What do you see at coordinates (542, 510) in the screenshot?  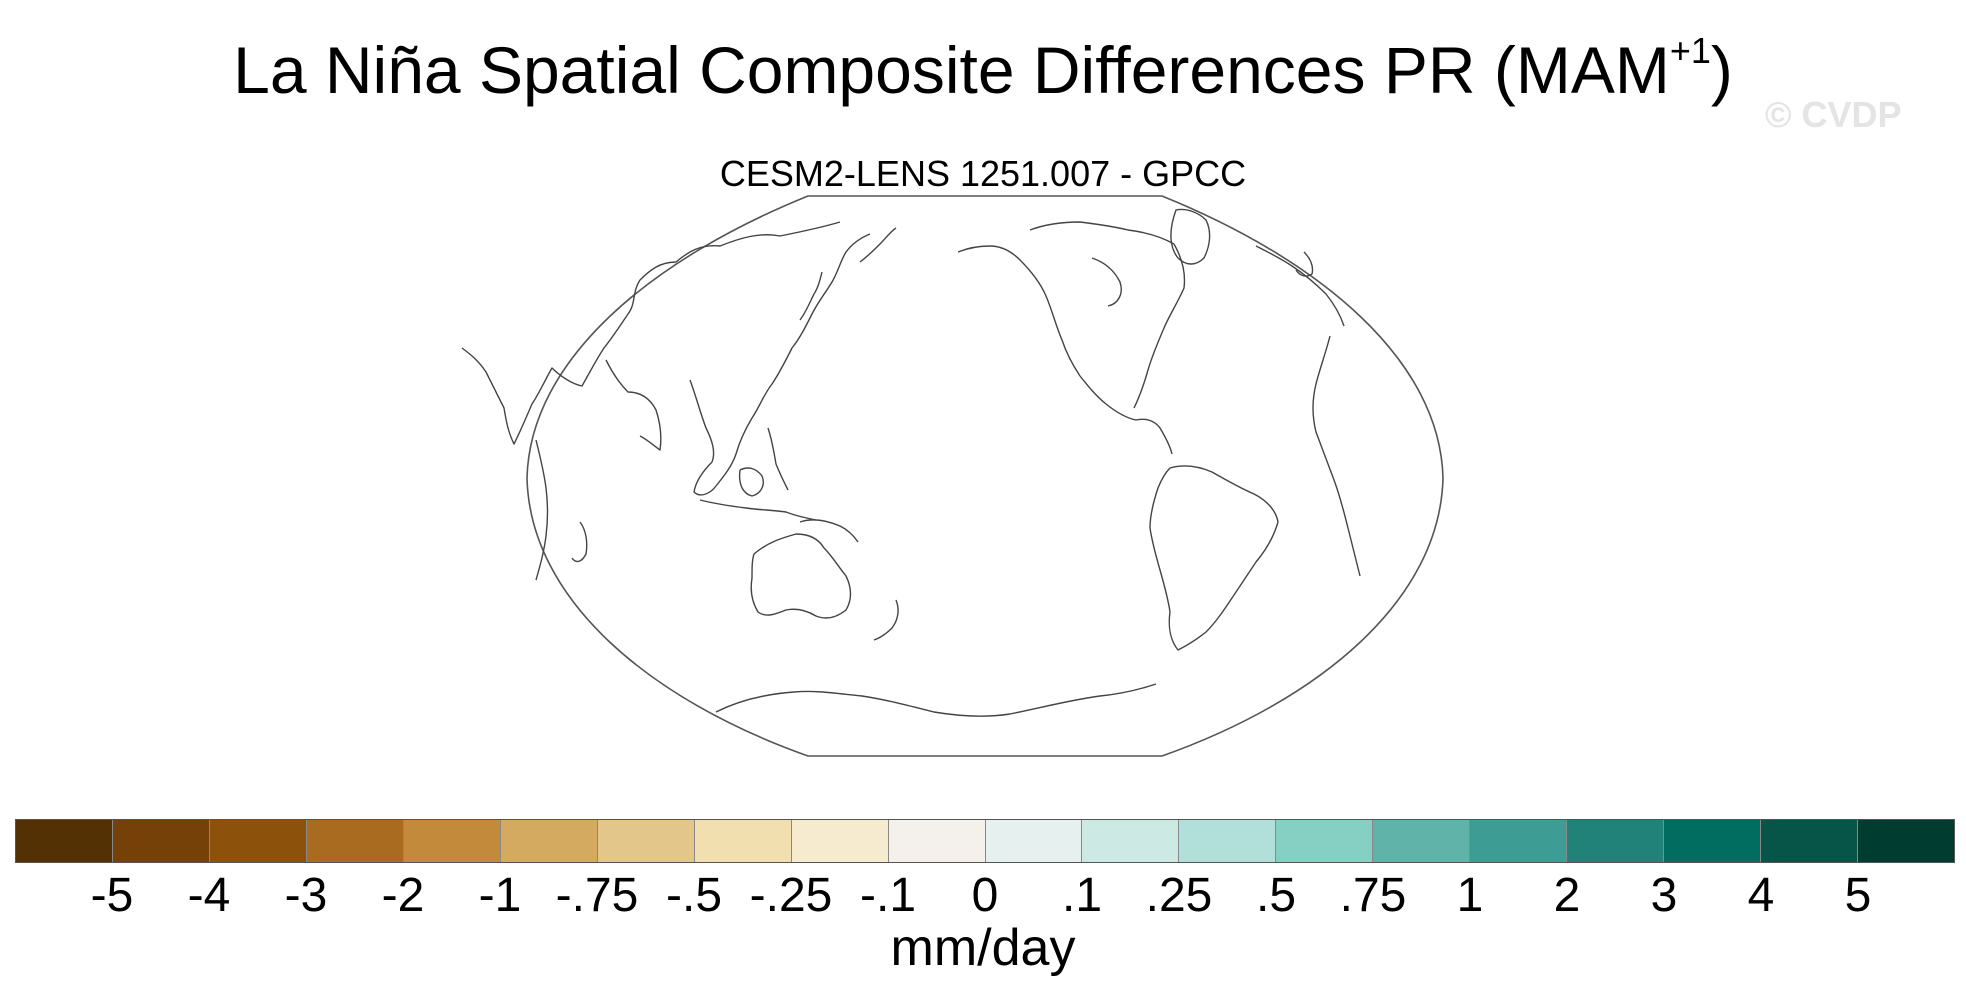 I see `coastline-africa-east-edge` at bounding box center [542, 510].